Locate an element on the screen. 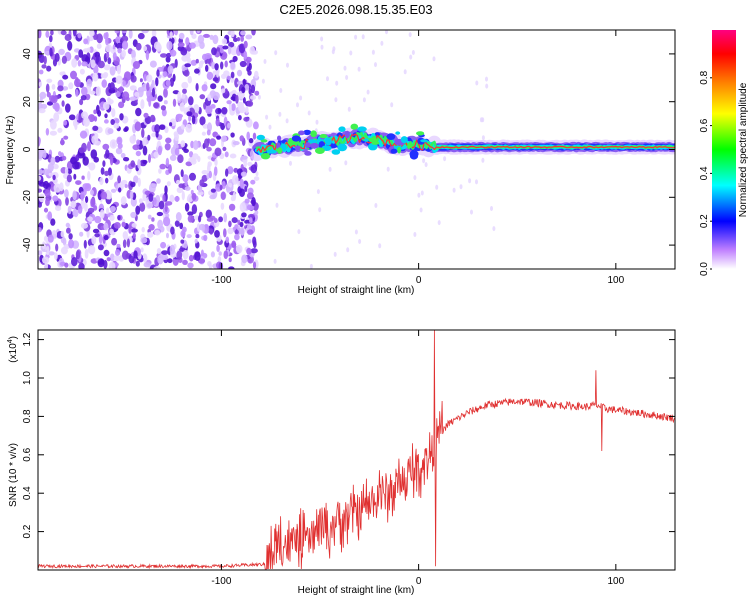 The width and height of the screenshot is (750, 600). colorbar-tick-label: 0.4 is located at coordinates (704, 173).